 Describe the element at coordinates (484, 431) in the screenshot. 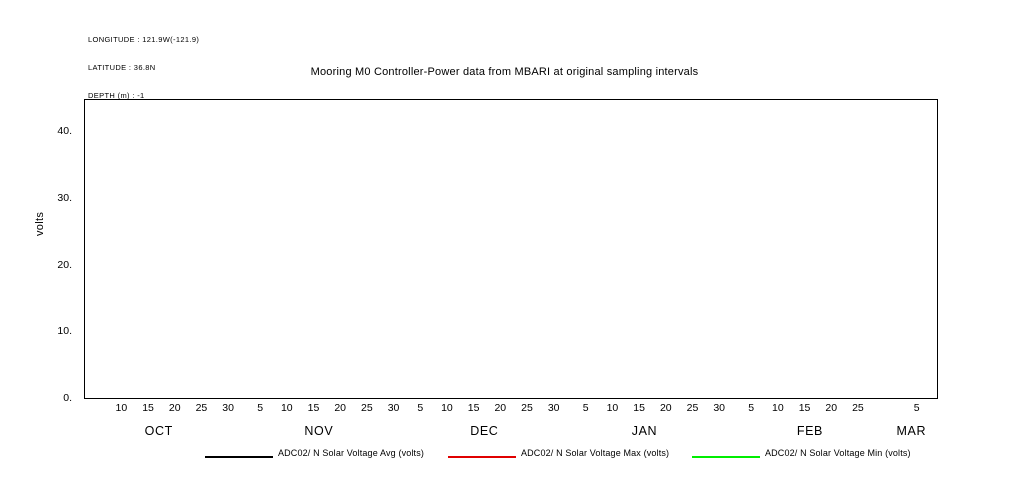

I see `month-label: DEC` at that location.